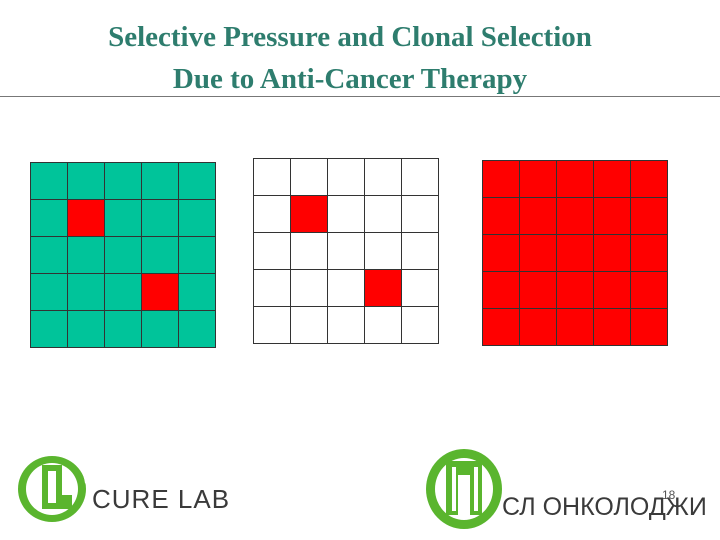 This screenshot has height=540, width=720. What do you see at coordinates (54, 488) in the screenshot?
I see `cure-lab-emblem-icon` at bounding box center [54, 488].